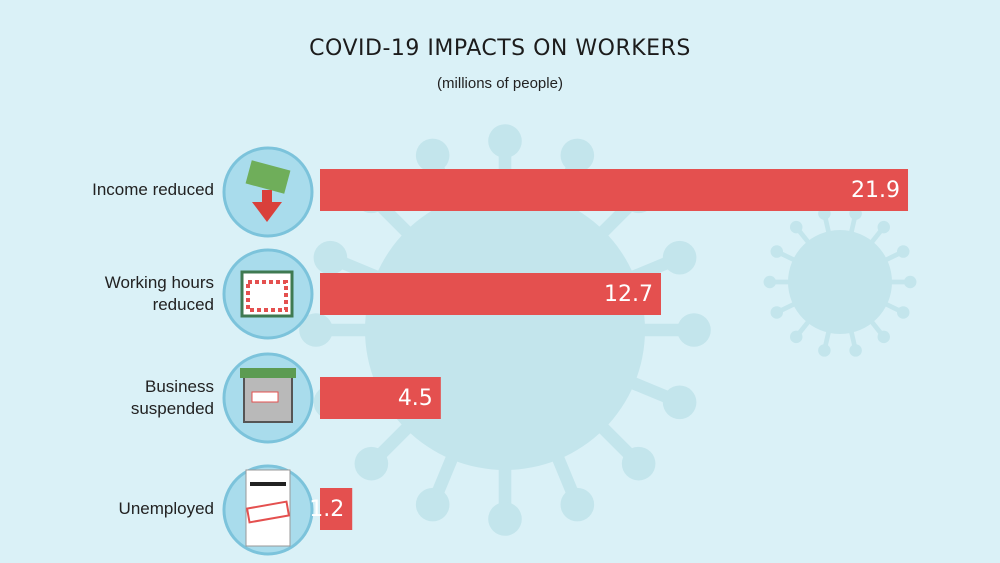 Image resolution: width=1000 pixels, height=563 pixels. Describe the element at coordinates (326, 509) in the screenshot. I see `value-label: 1.2` at that location.